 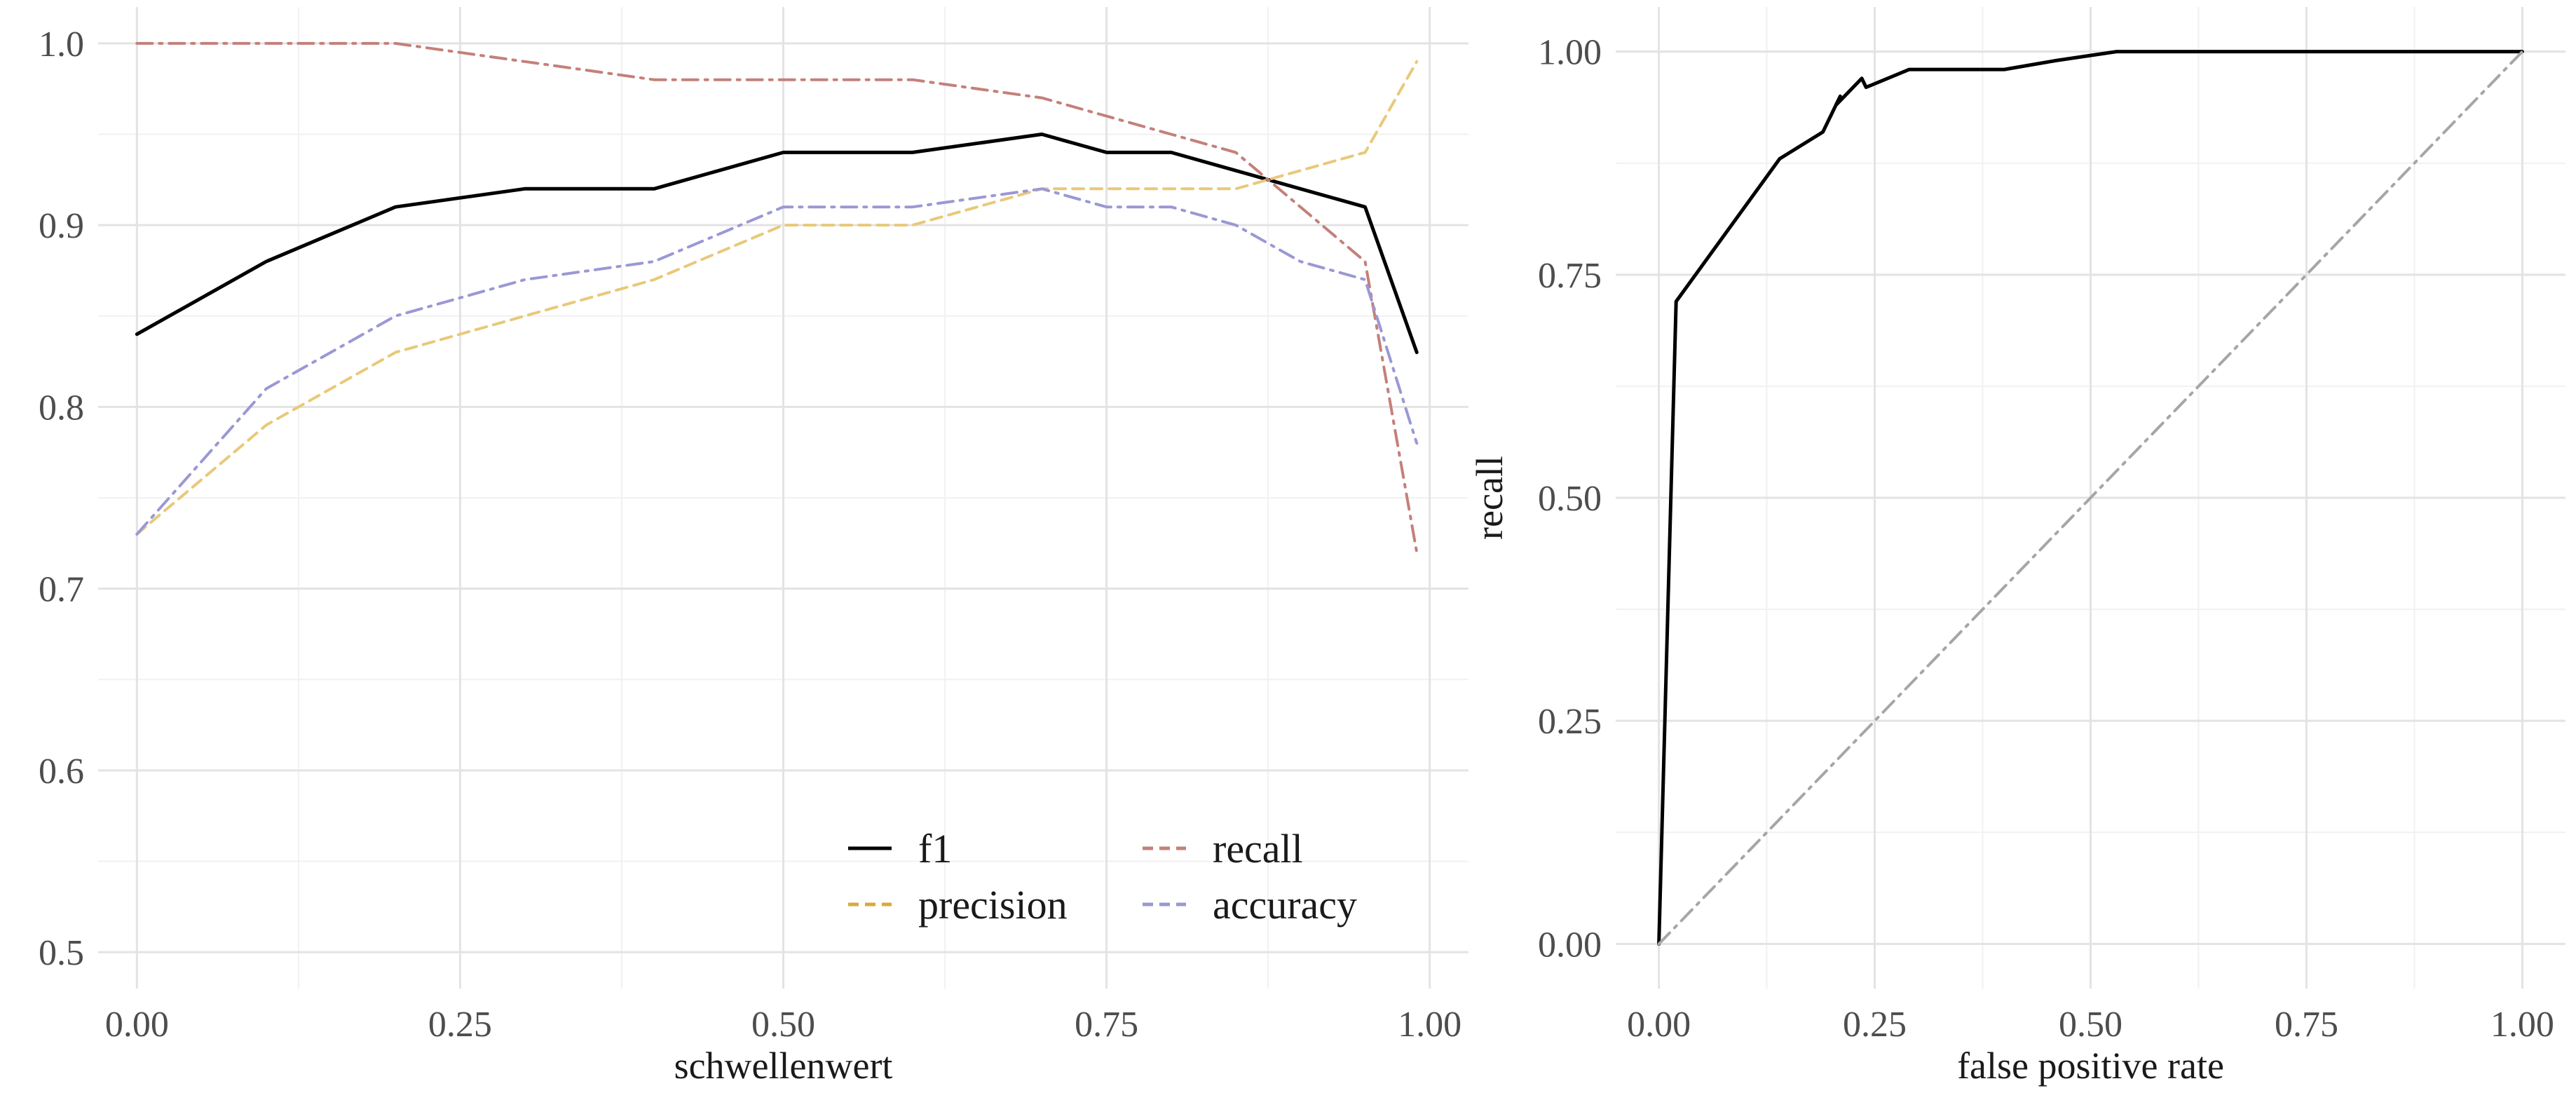 What do you see at coordinates (777, 244) in the screenshot?
I see `series-line-f1` at bounding box center [777, 244].